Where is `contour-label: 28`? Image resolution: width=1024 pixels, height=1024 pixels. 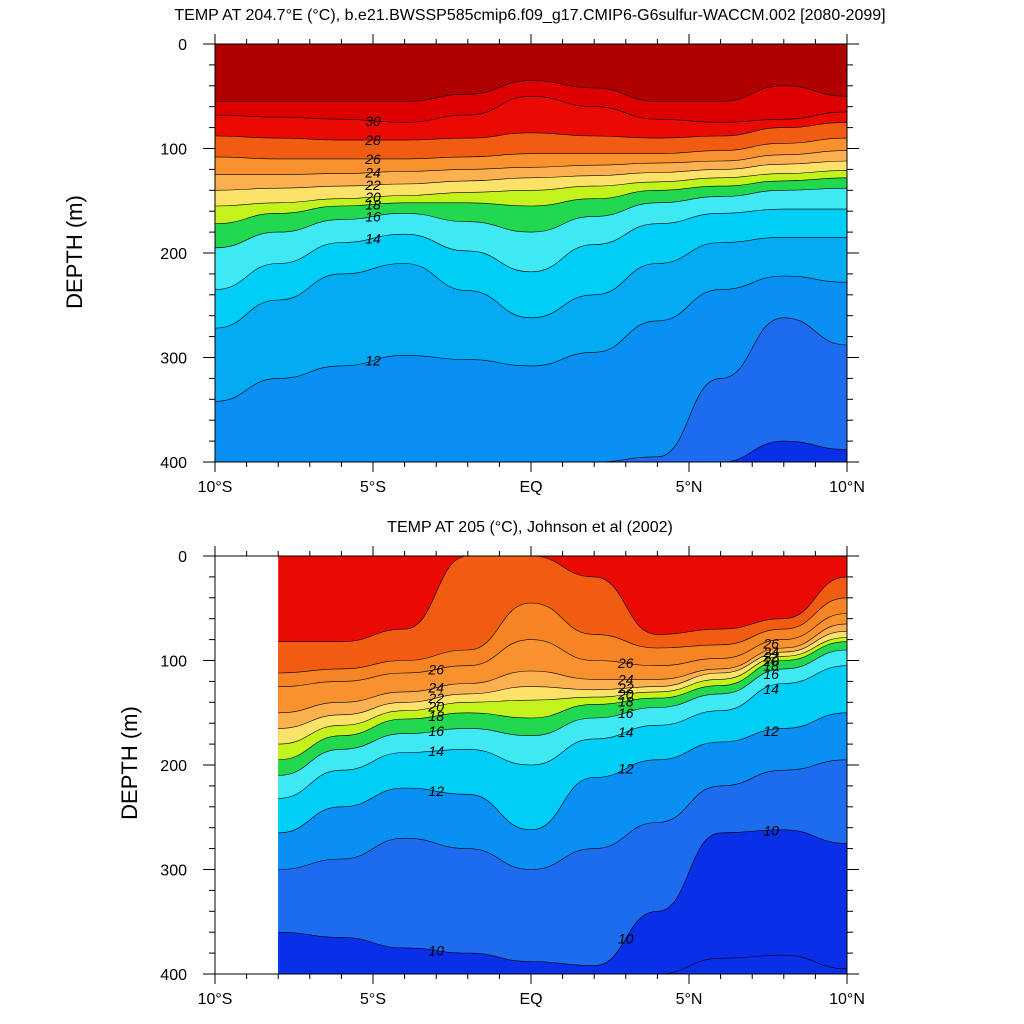 contour-label: 28 is located at coordinates (372, 140).